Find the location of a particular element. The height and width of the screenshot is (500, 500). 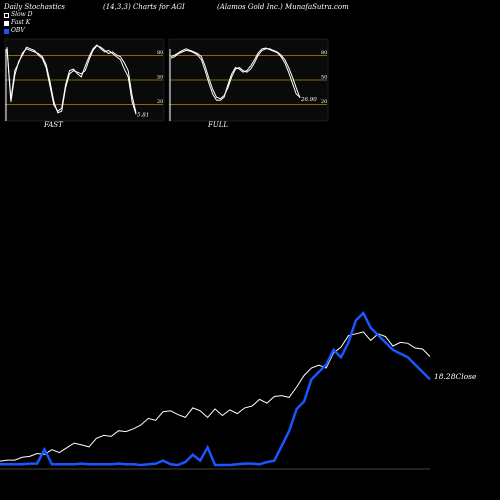

legend-label-slow-d: Slow D is located at coordinates (22, 14).